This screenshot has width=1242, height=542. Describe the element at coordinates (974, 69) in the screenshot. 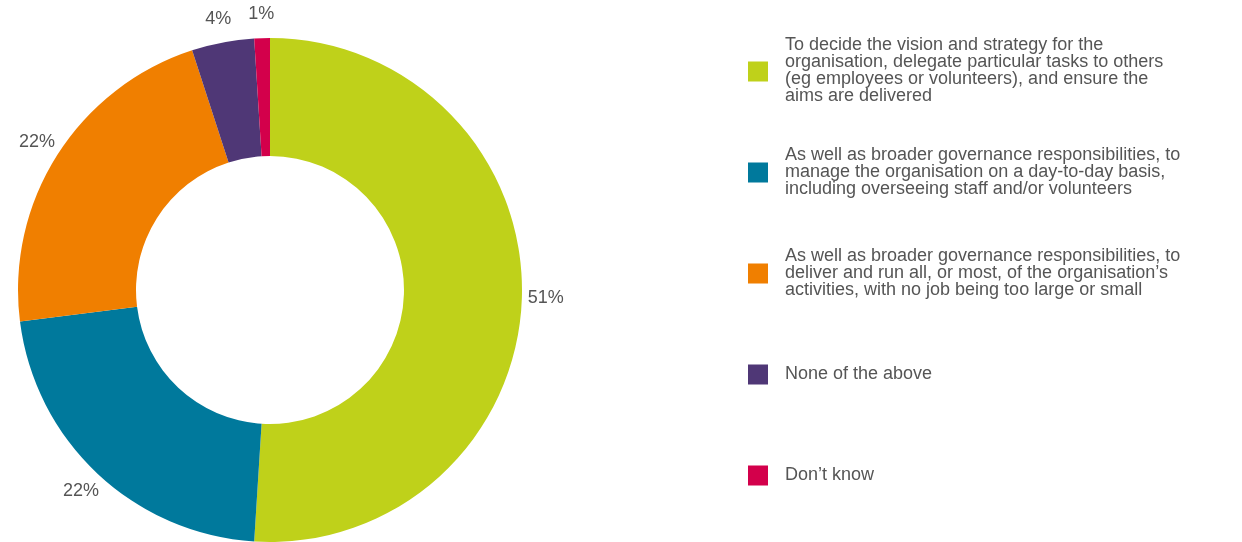

I see `legend-label: To decide the vision and strategy for the organisation, delegate particular tasks to others (eg employees or volunteers), and ensure the aims are delivered` at that location.